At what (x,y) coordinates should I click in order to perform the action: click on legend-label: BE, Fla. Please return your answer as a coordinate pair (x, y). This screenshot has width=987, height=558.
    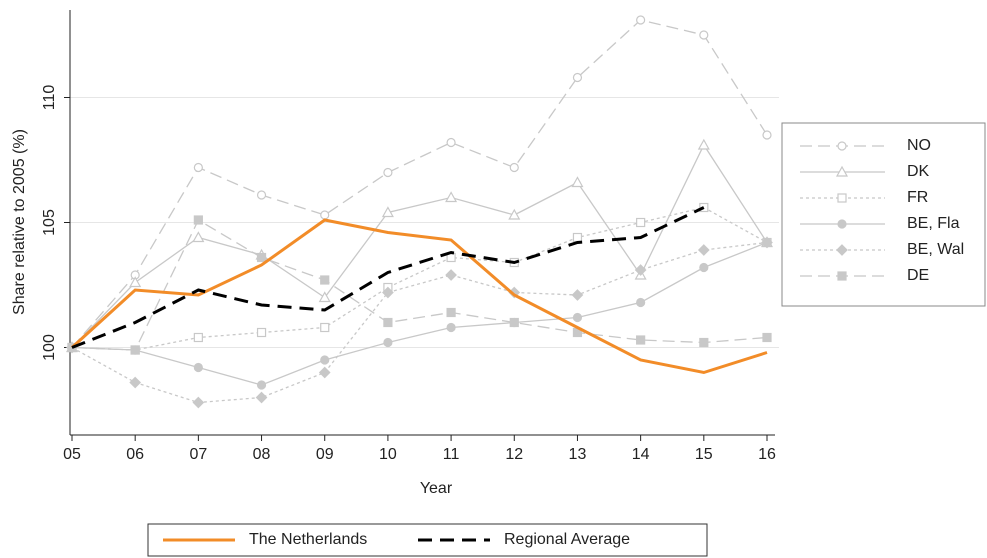
    Looking at the image, I should click on (933, 223).